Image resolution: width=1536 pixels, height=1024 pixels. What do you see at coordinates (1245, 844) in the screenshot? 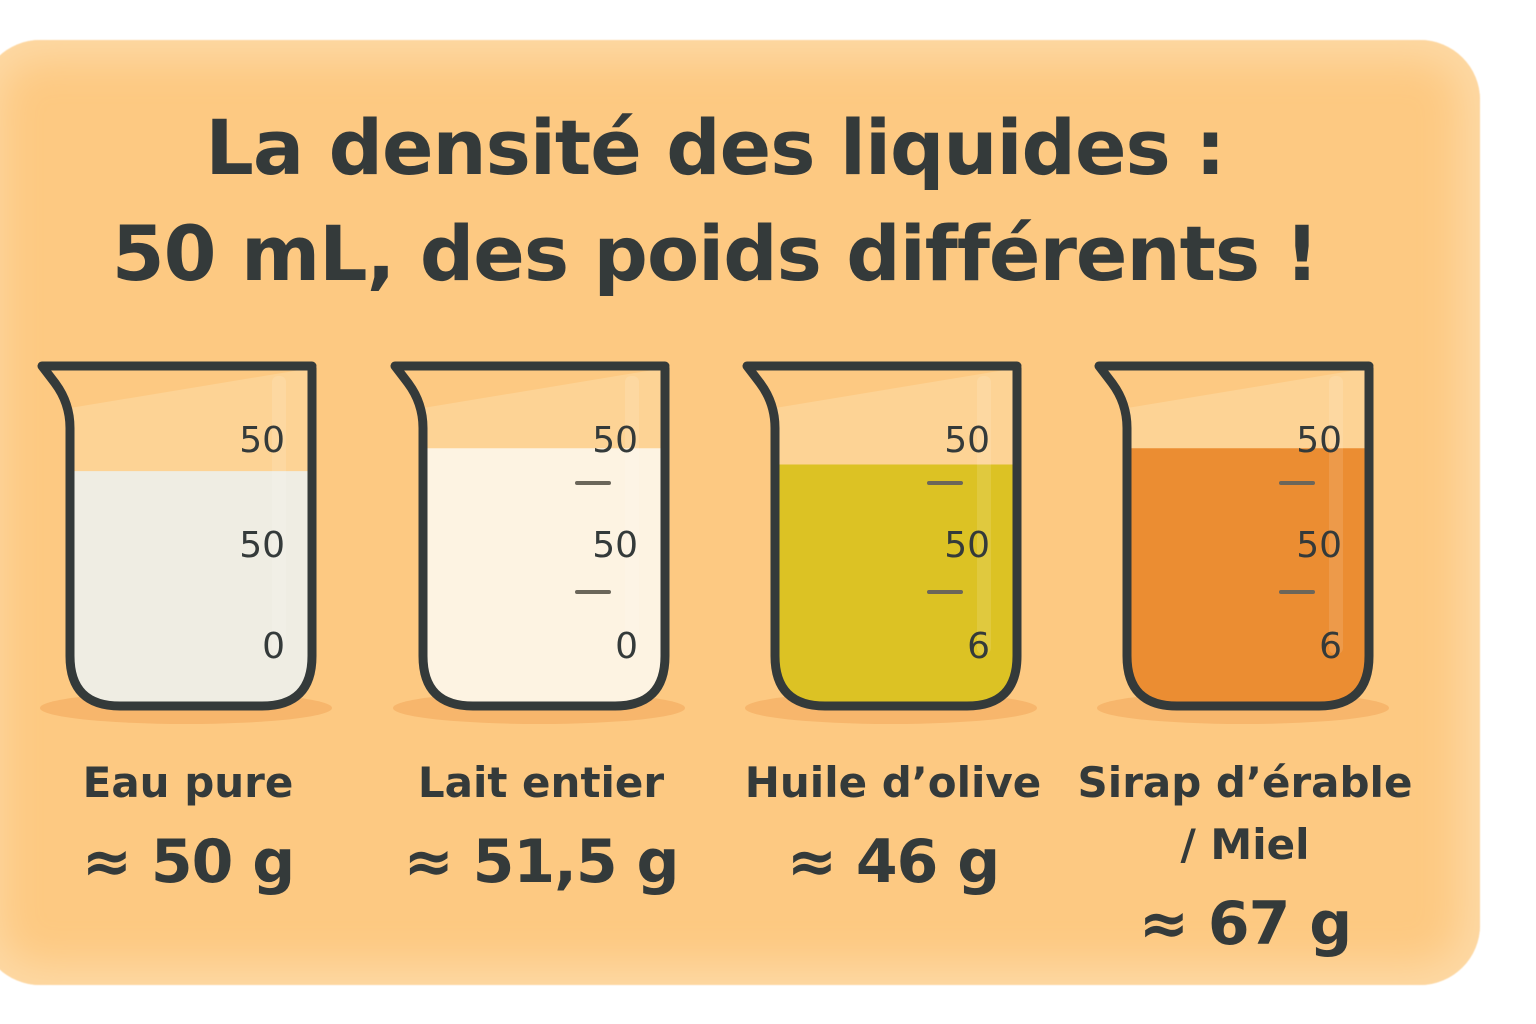
I see `liquid-name-line-2: / Miel` at bounding box center [1245, 844].